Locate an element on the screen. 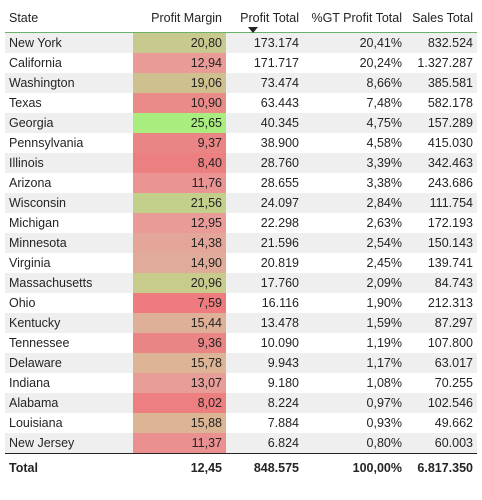 The width and height of the screenshot is (482, 500). profit-total-cell: 16.116 is located at coordinates (264, 303).